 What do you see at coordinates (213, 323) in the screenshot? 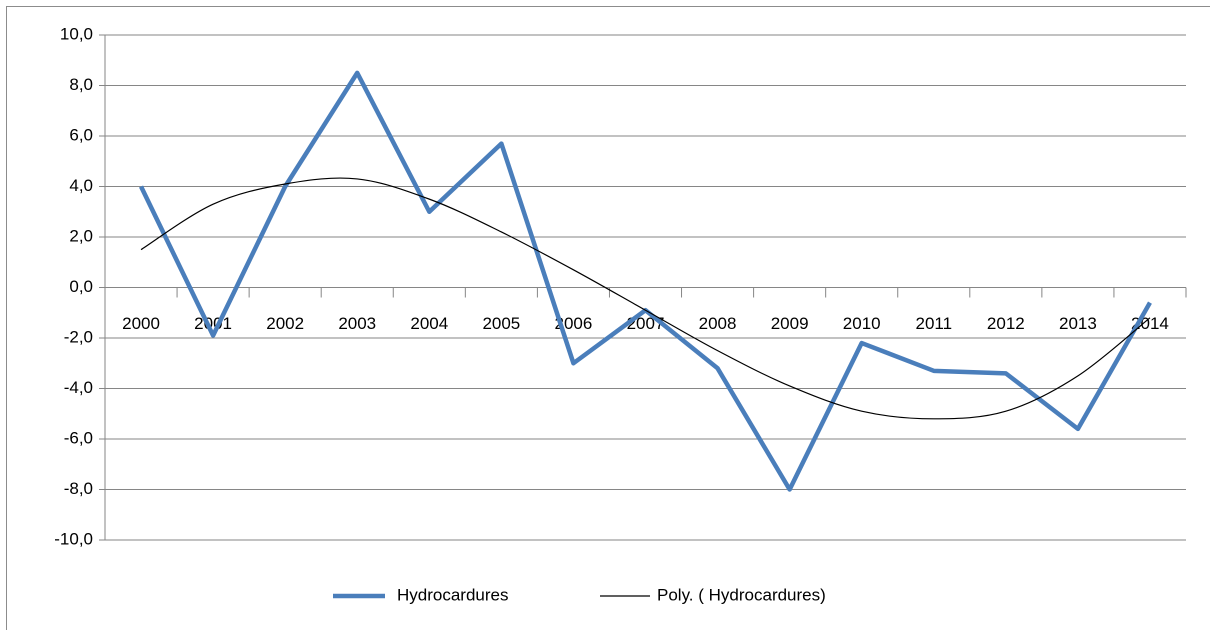
I see `x-tick-label: 2001` at bounding box center [213, 323].